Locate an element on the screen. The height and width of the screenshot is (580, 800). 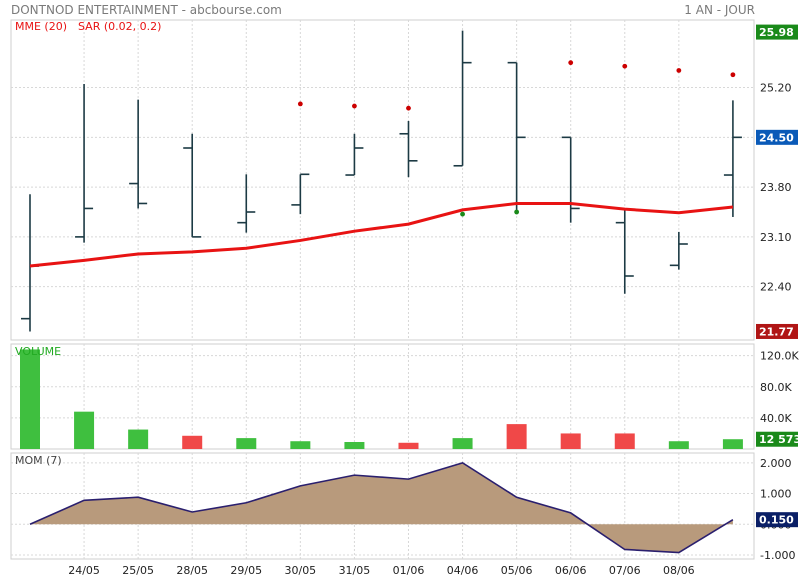
x-tick-label: 07/06 is located at coordinates (625, 570).